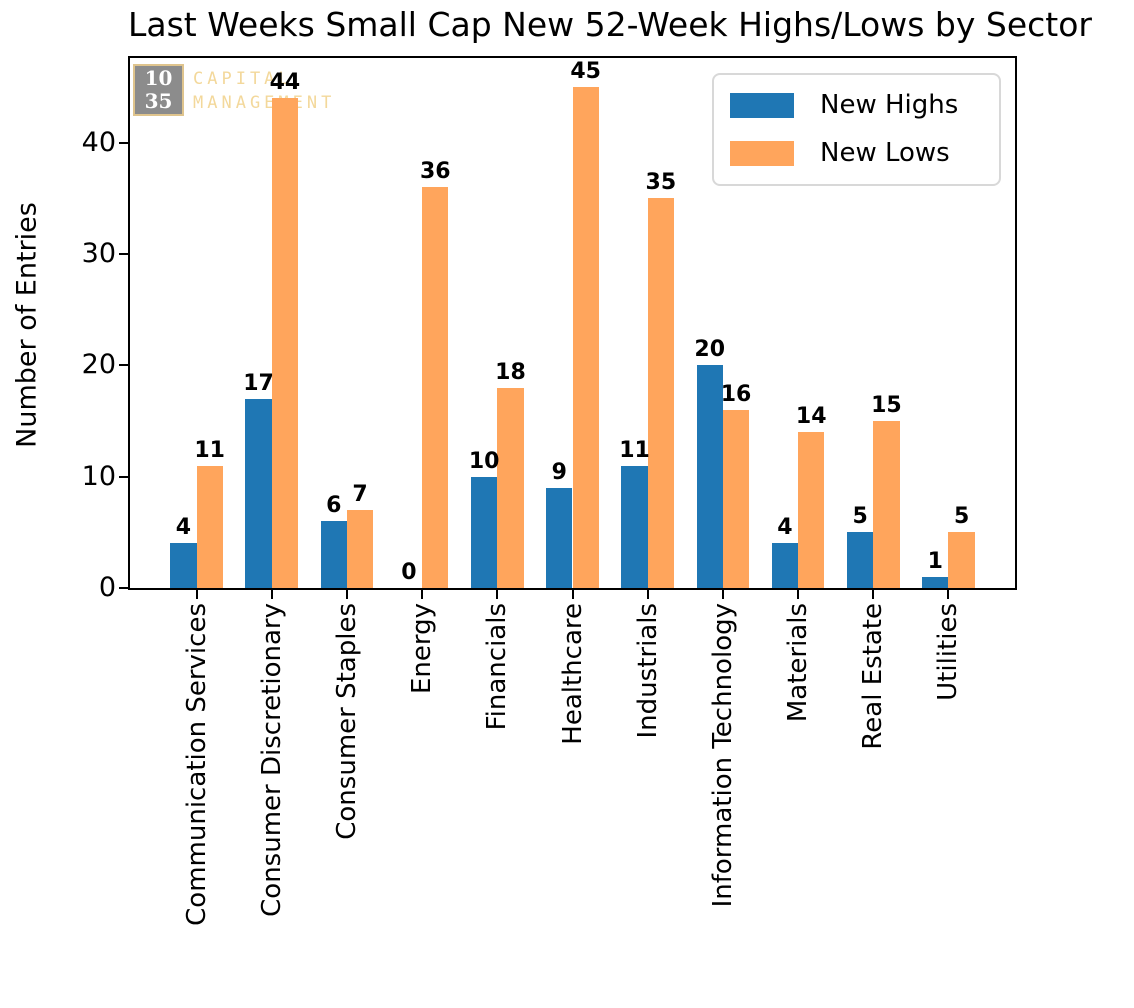 This screenshot has width=1134, height=1008. Describe the element at coordinates (360, 495) in the screenshot. I see `bar-value-label: 7` at that location.